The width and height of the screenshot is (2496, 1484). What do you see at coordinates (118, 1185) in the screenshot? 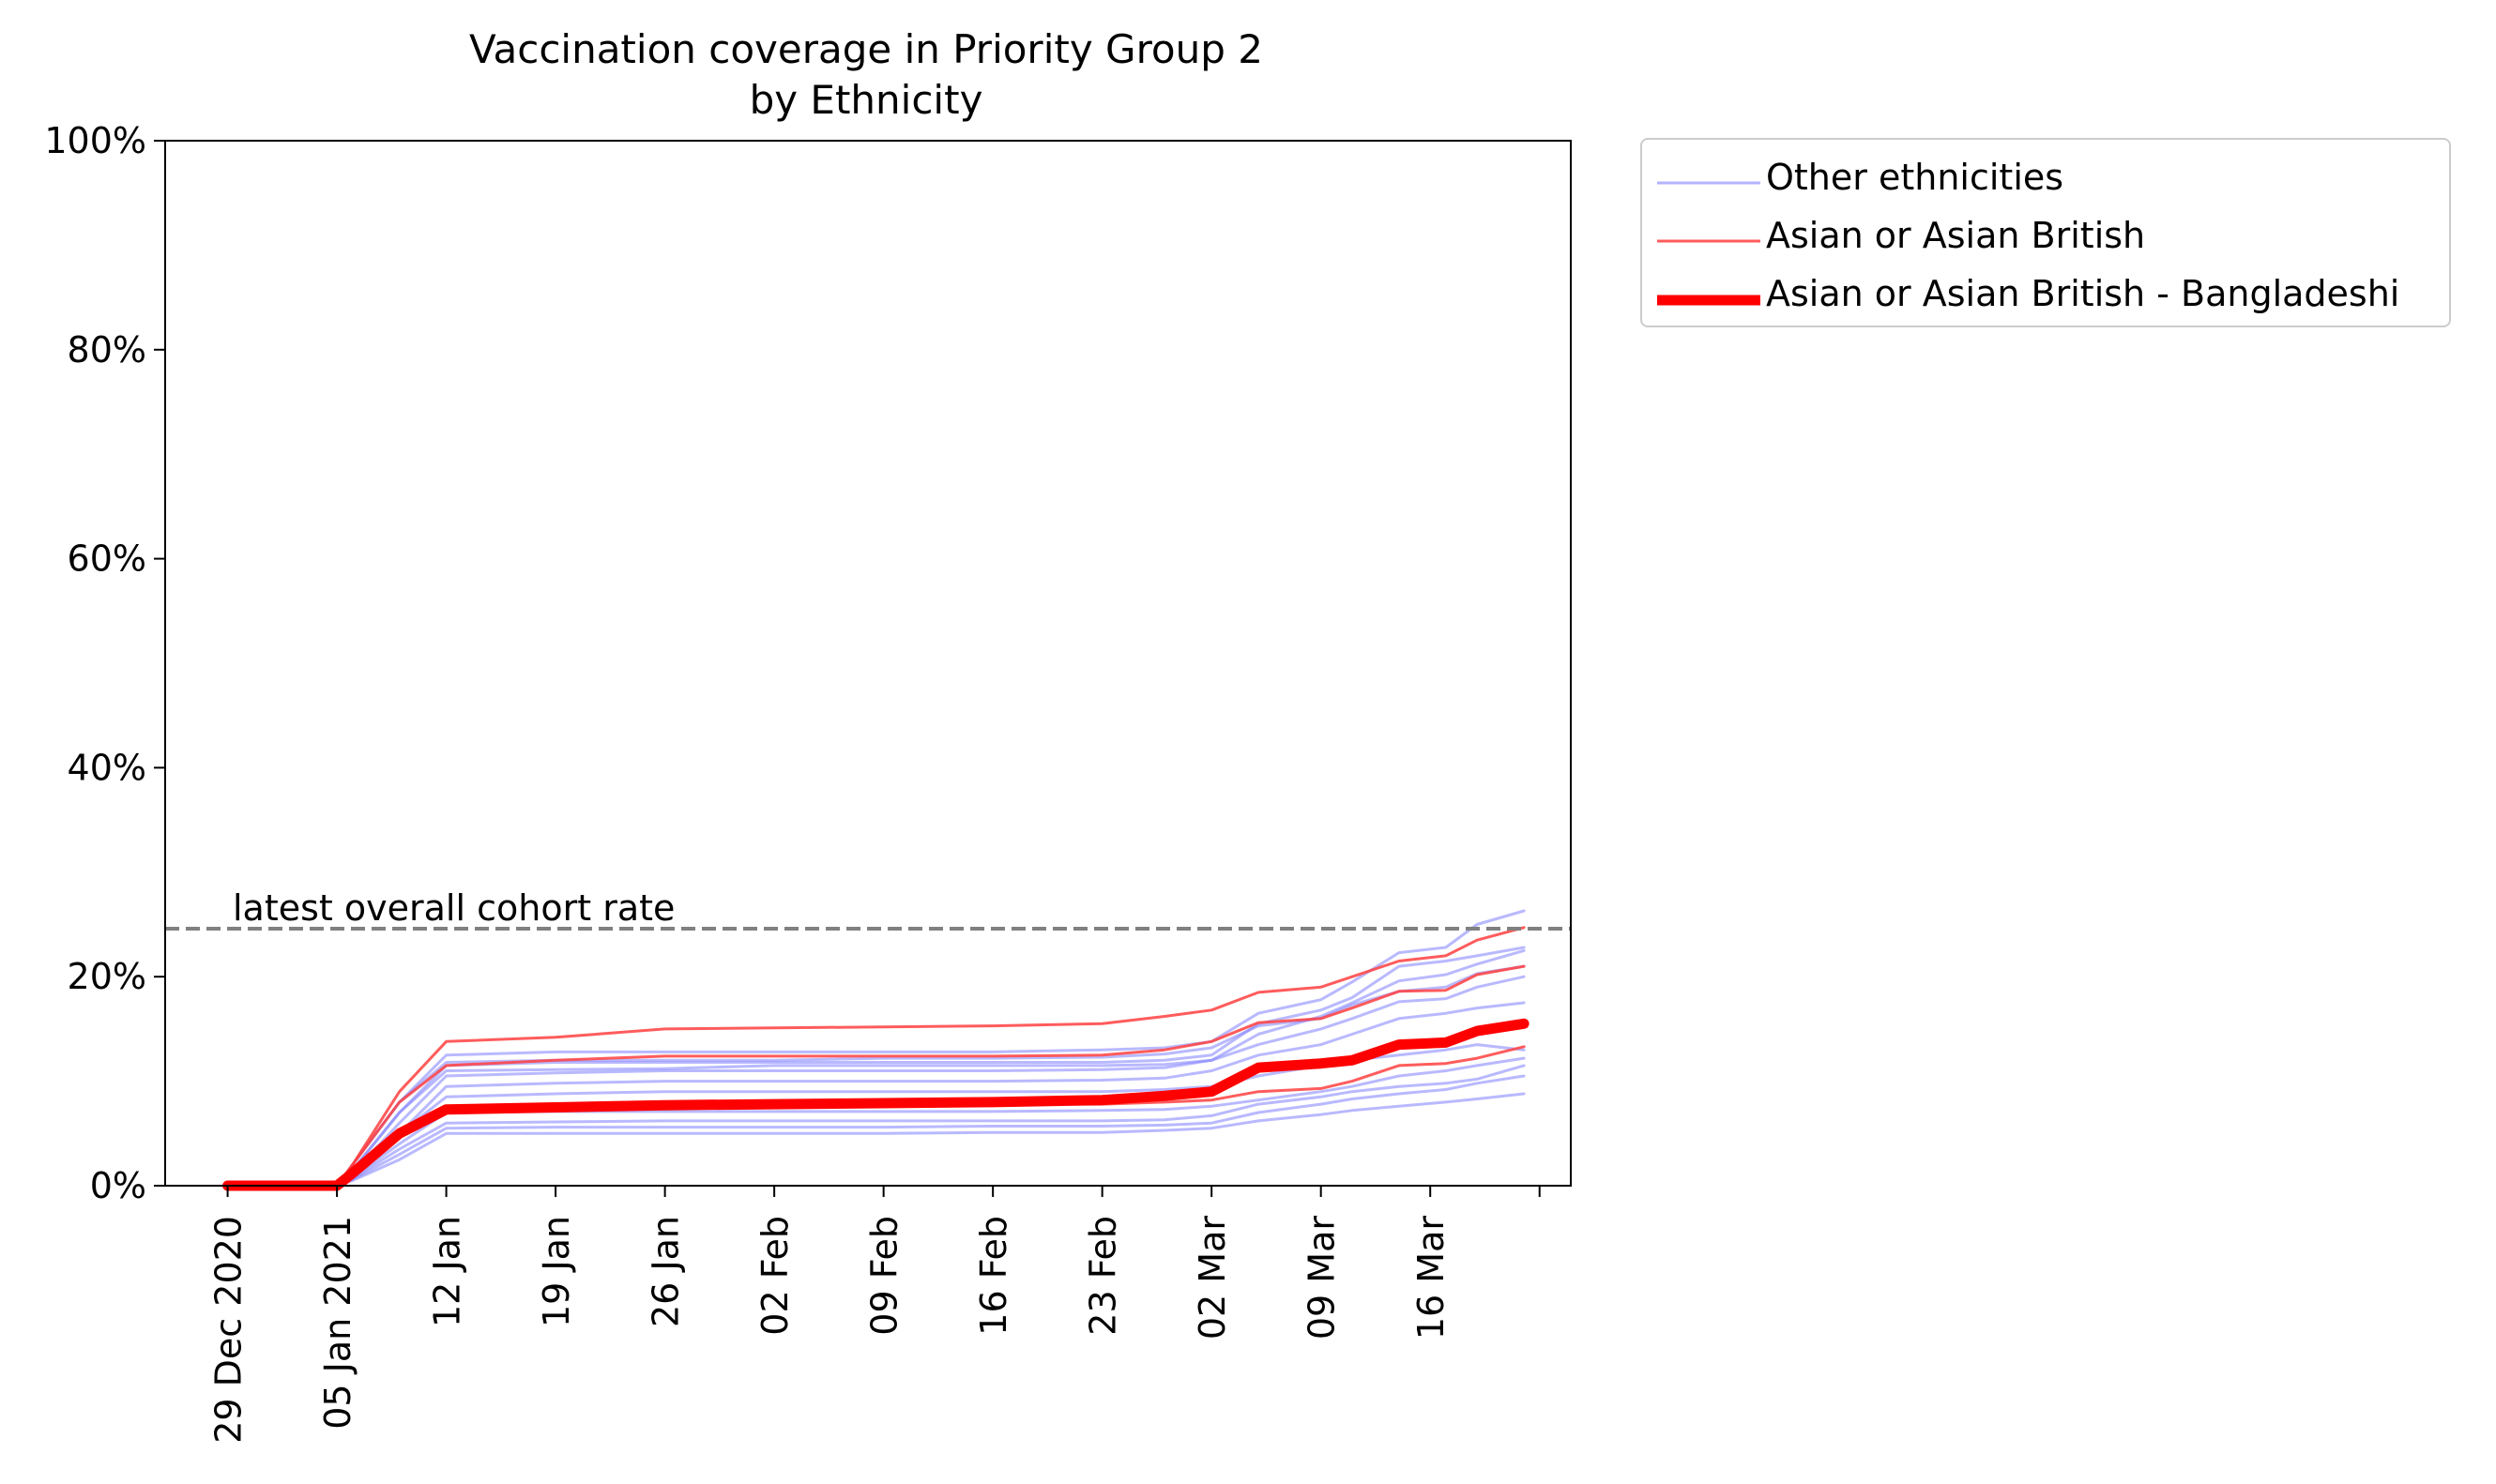
I see `y-tick-label: 0%` at bounding box center [118, 1185].